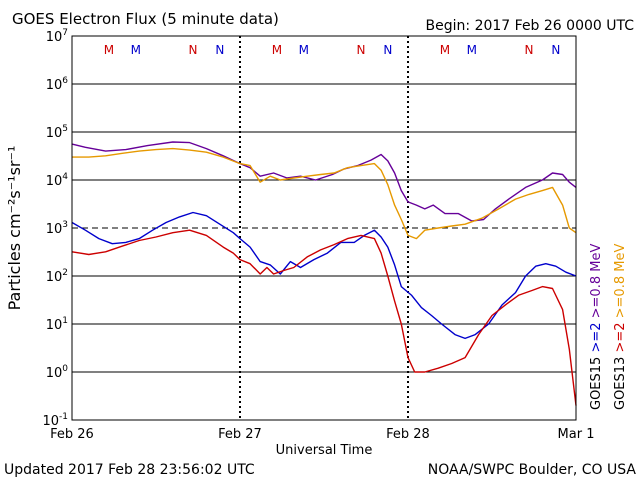  I want to click on y-tick-label: 10¹, so click(57, 324).